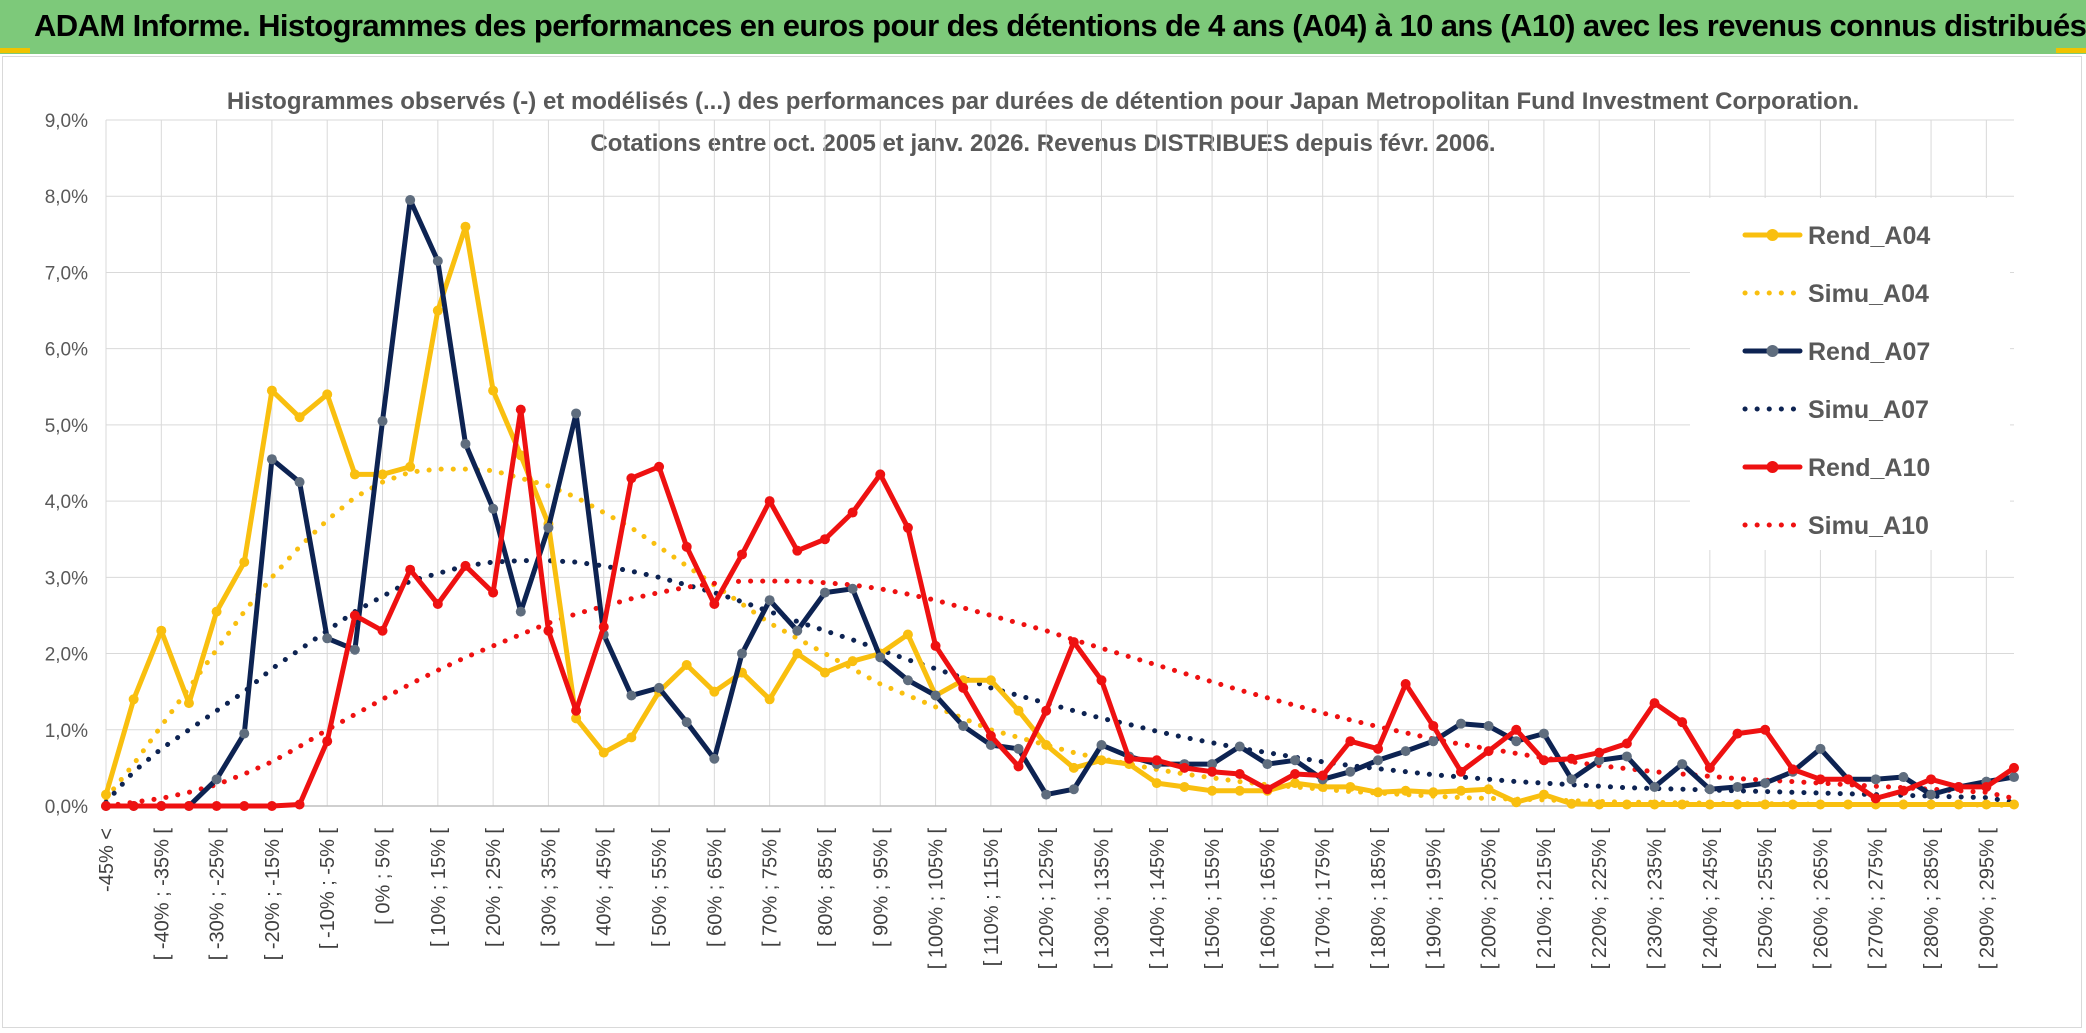 The image size is (2086, 1033). I want to click on banner-accent-right, so click(2071, 50).